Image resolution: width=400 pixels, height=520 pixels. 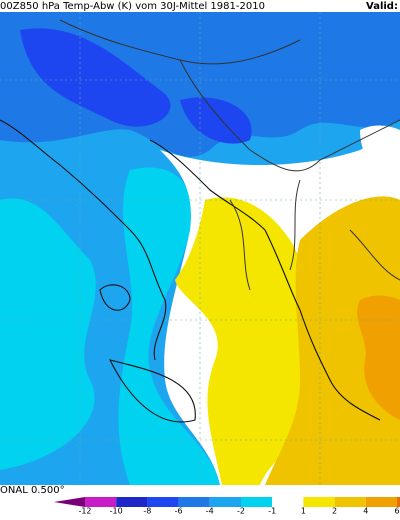 I want to click on legend-tick-label: 2, so click(x=334, y=511).